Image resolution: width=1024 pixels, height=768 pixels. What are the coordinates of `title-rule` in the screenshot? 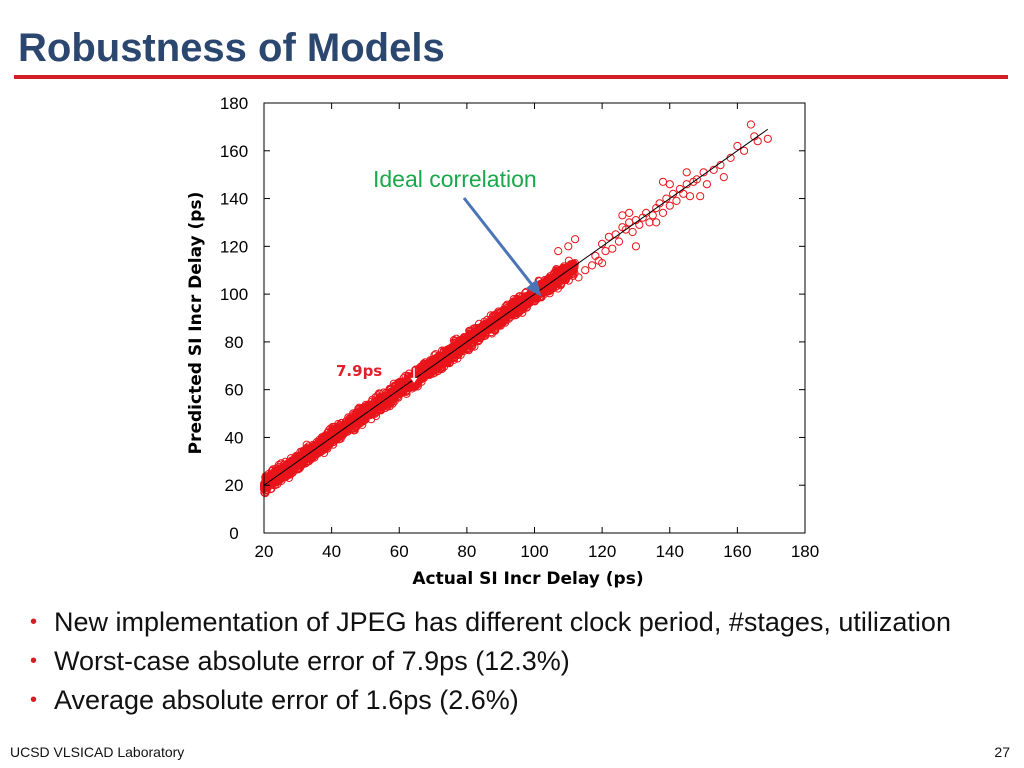 It's located at (511, 77).